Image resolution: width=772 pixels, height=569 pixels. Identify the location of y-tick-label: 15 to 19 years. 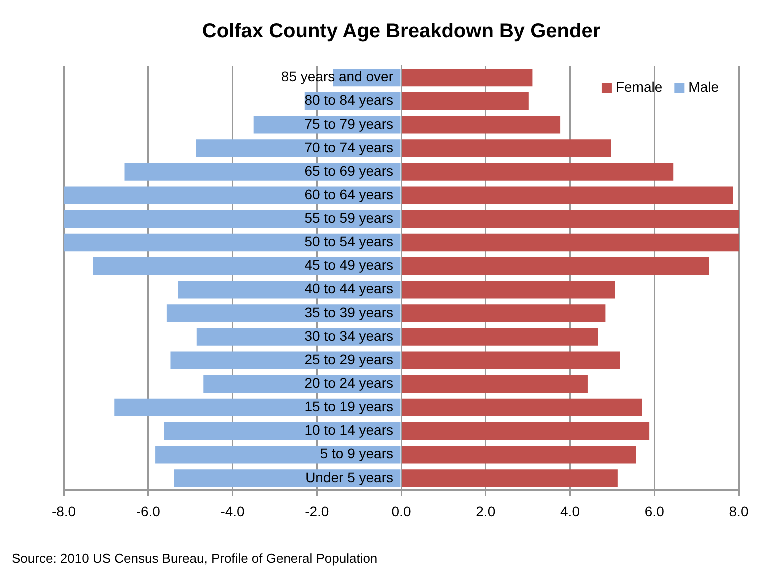
(349, 406).